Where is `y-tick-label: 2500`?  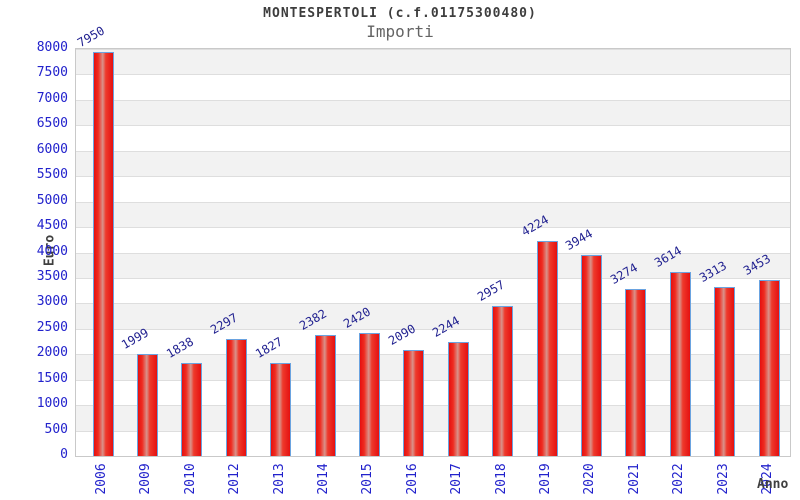
y-tick-label: 2500 is located at coordinates (52, 327).